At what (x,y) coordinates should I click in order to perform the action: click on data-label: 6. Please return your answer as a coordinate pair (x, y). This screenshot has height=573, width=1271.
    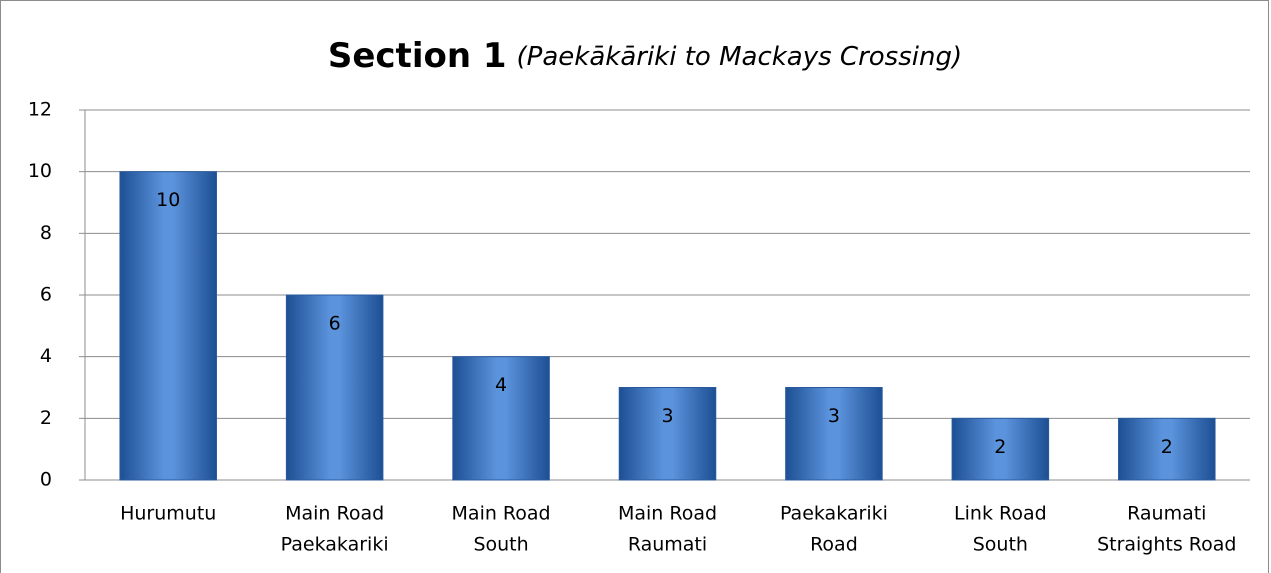
    Looking at the image, I should click on (335, 324).